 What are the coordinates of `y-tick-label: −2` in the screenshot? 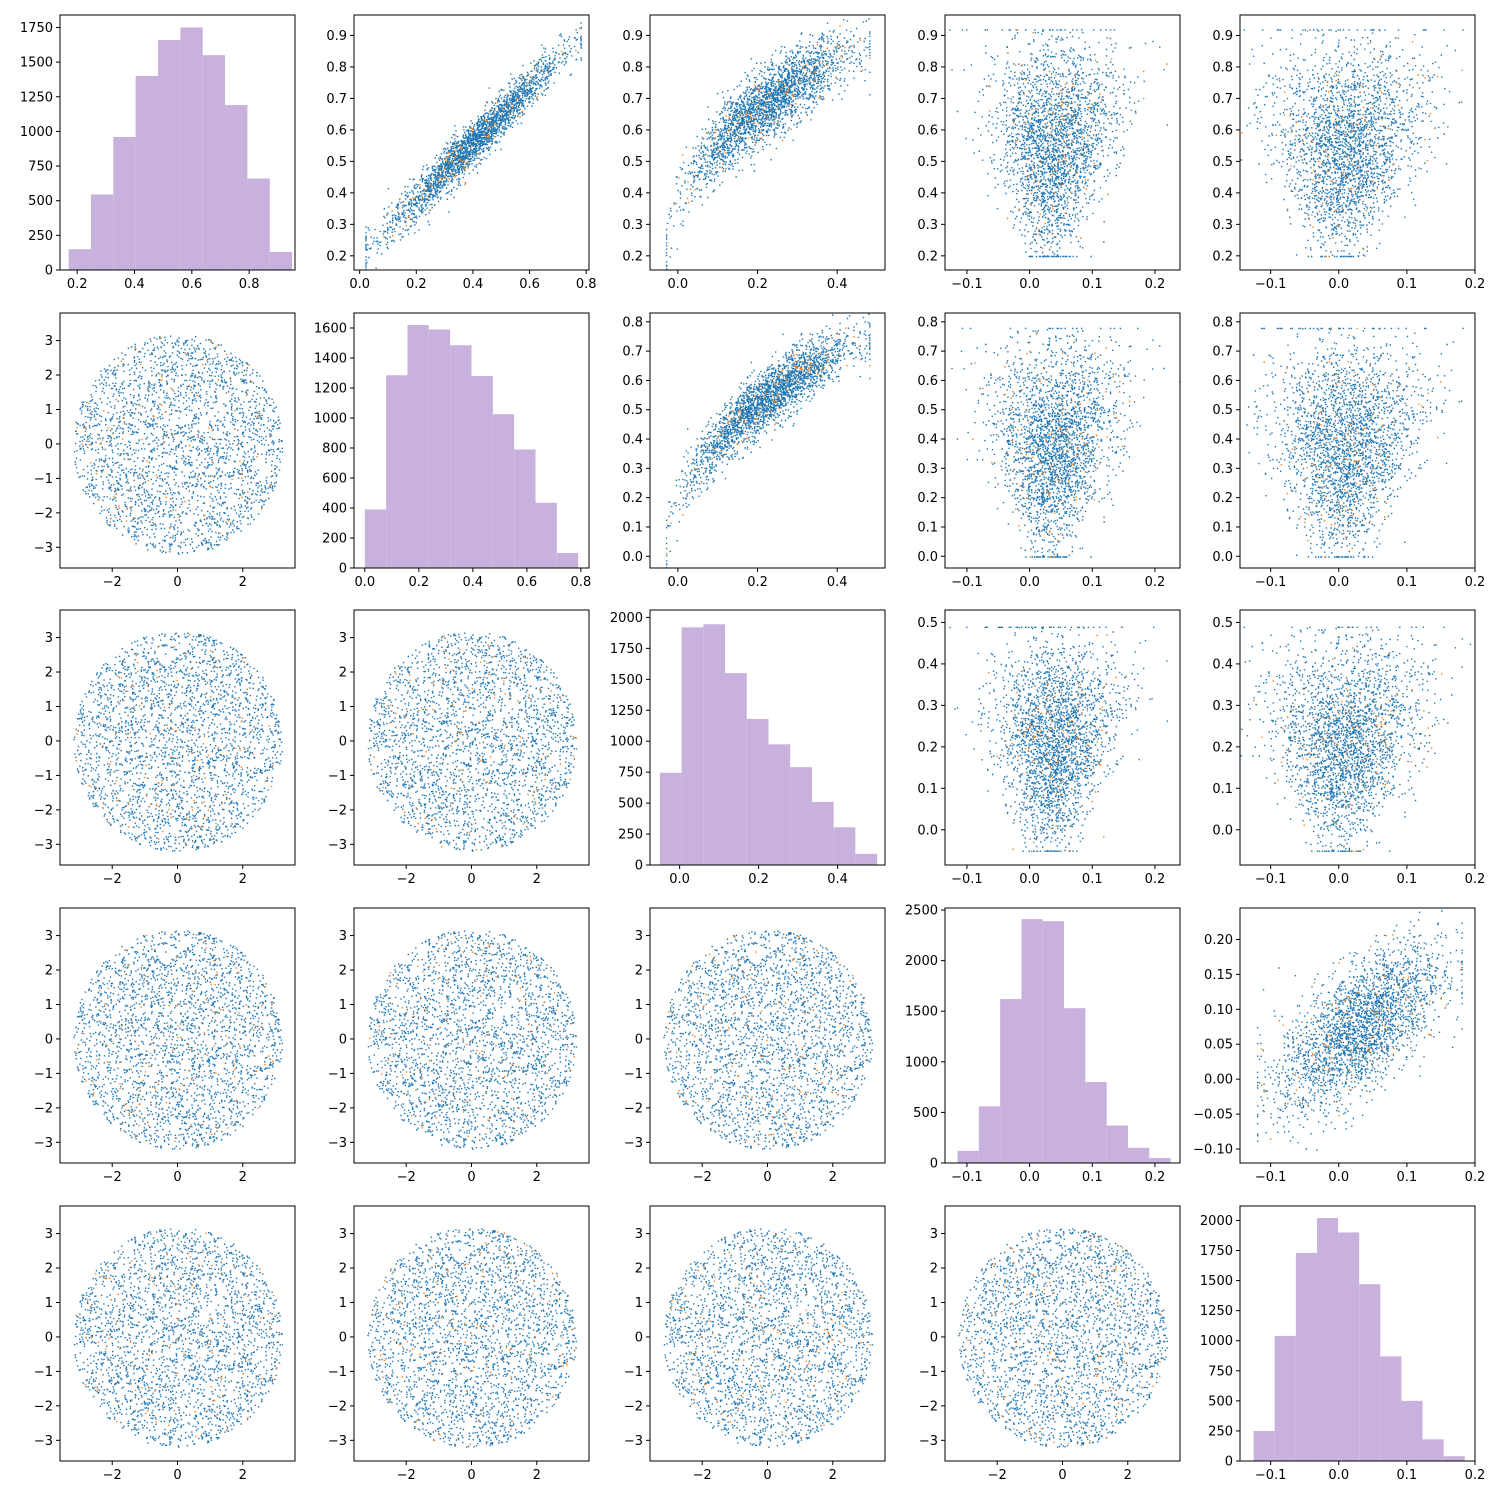 It's located at (43, 1406).